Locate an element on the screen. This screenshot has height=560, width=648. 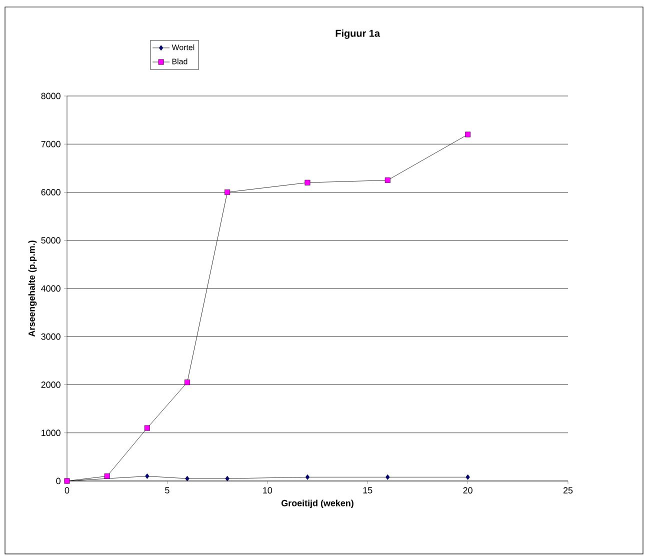
y-tick-label: 5000 is located at coordinates (50, 240).